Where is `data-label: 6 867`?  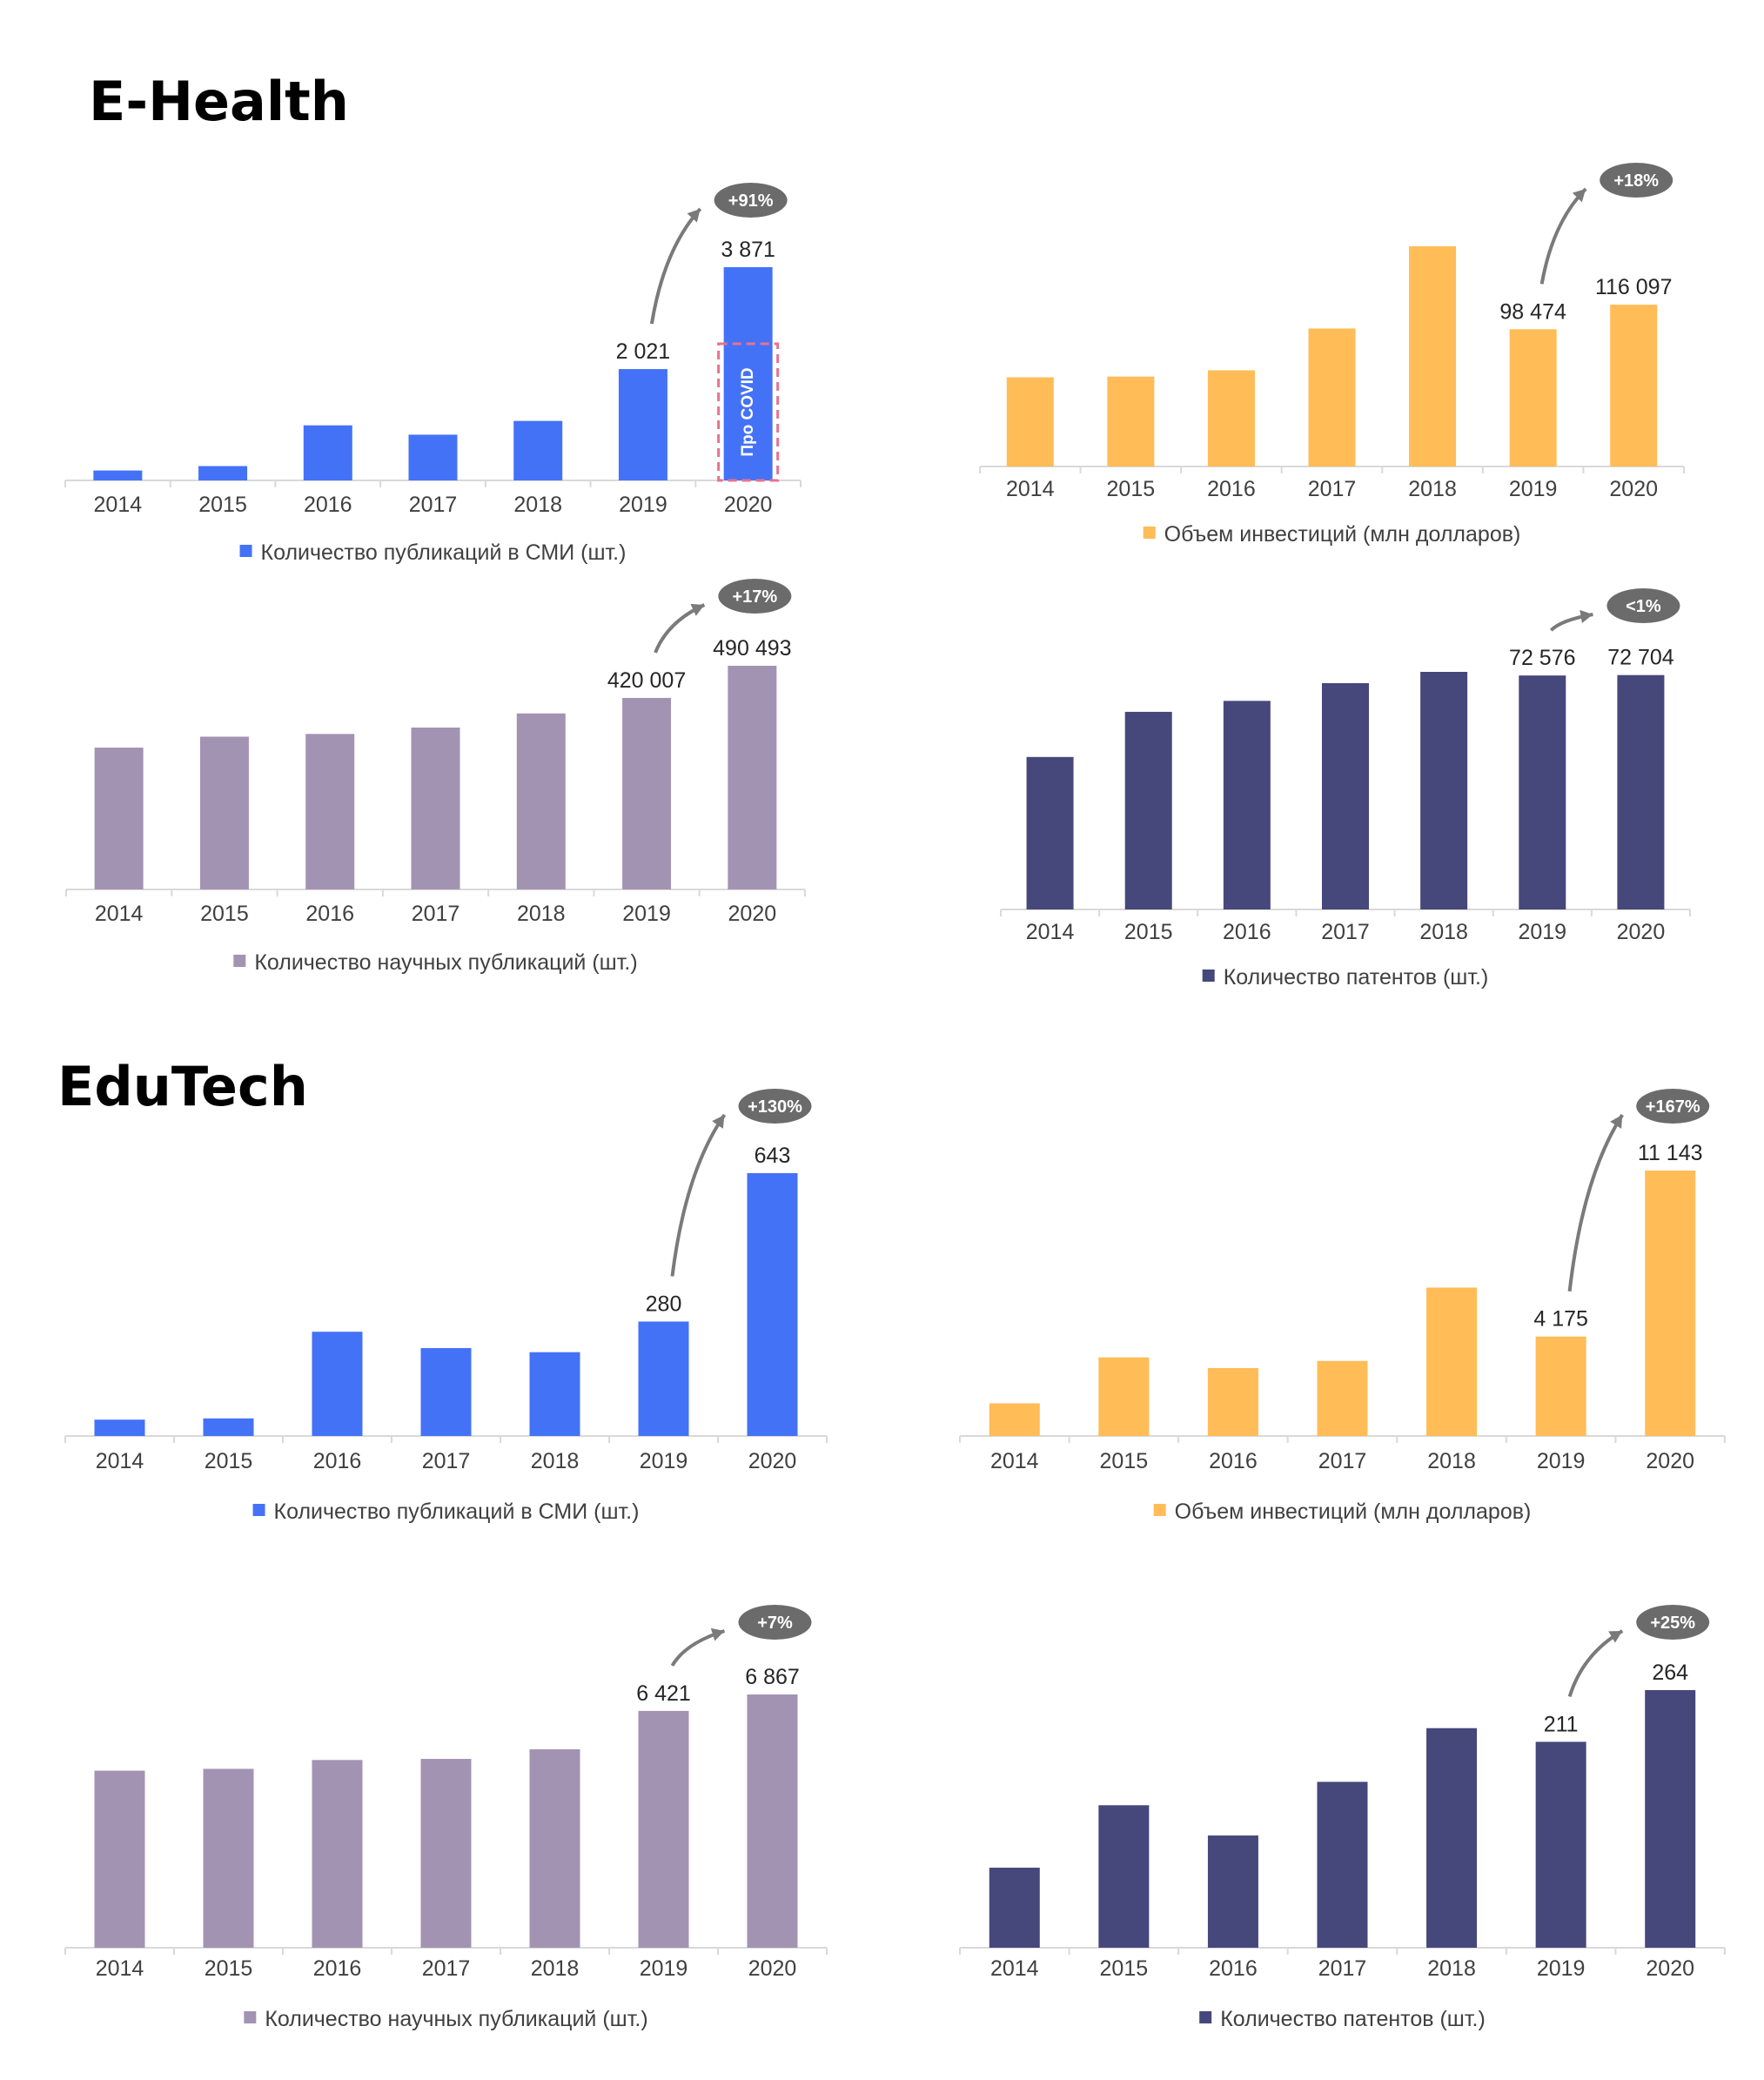
data-label: 6 867 is located at coordinates (772, 1677).